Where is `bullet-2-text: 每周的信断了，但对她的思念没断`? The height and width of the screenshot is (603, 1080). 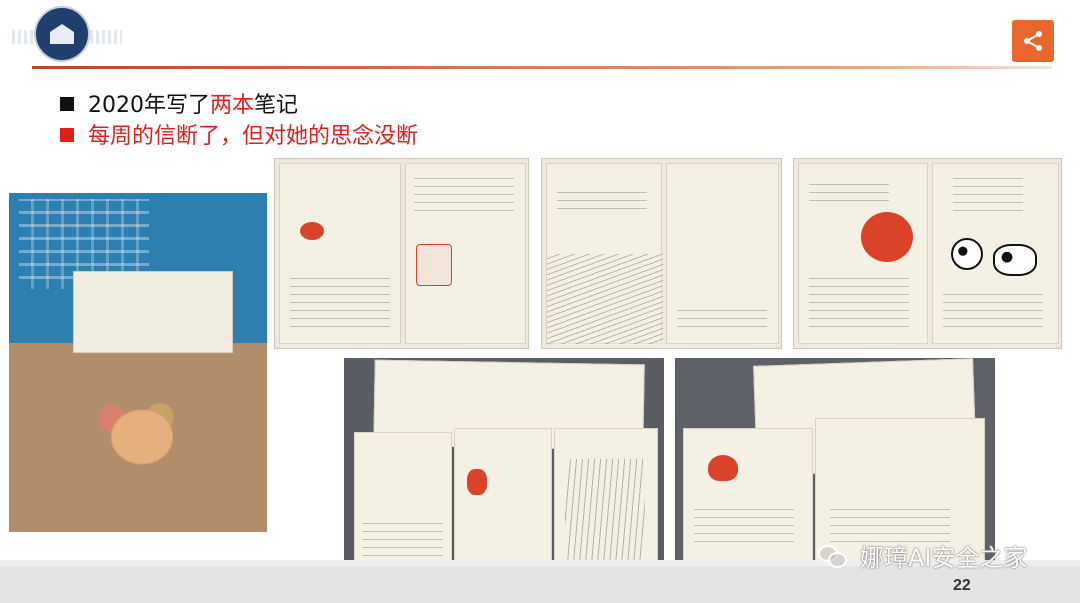 bullet-2-text: 每周的信断了，但对她的思念没断 is located at coordinates (253, 136).